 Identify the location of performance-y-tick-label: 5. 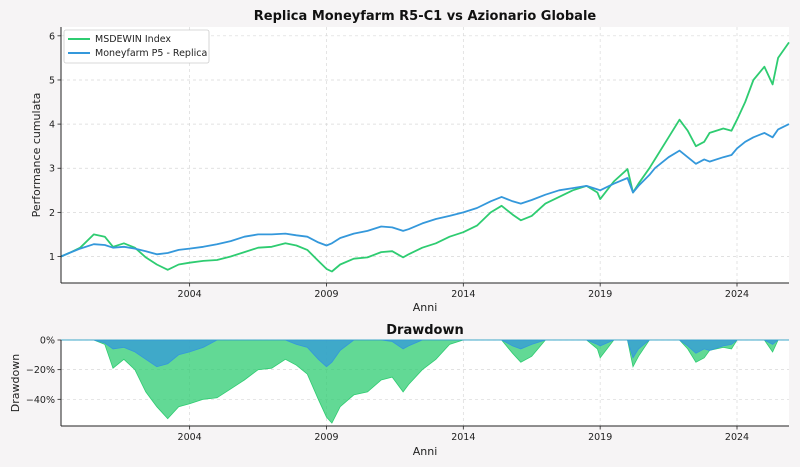
(52, 80).